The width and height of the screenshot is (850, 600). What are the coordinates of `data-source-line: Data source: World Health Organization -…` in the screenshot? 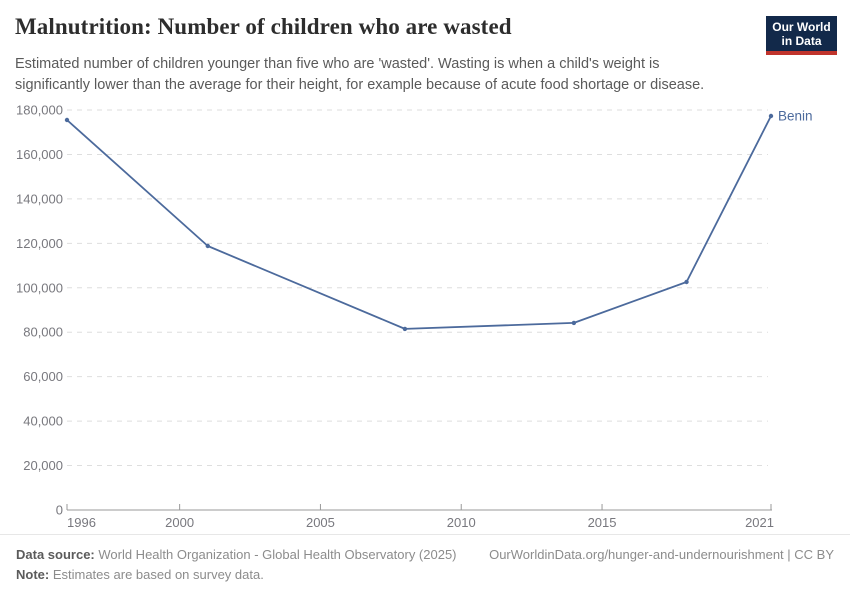 It's located at (236, 554).